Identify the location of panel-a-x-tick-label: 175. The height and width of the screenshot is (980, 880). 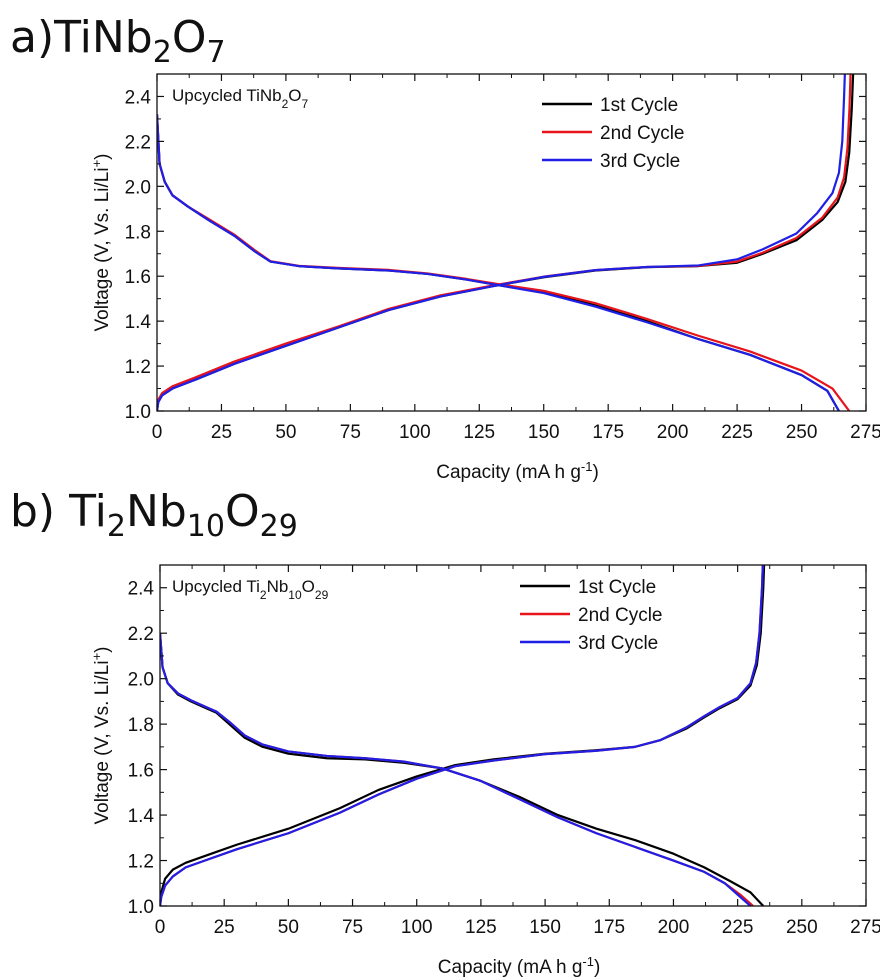
(608, 432).